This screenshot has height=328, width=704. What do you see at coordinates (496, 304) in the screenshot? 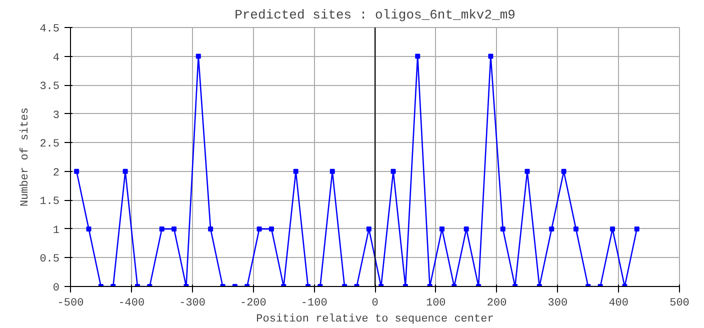
I see `x-tick-label: 200` at bounding box center [496, 304].